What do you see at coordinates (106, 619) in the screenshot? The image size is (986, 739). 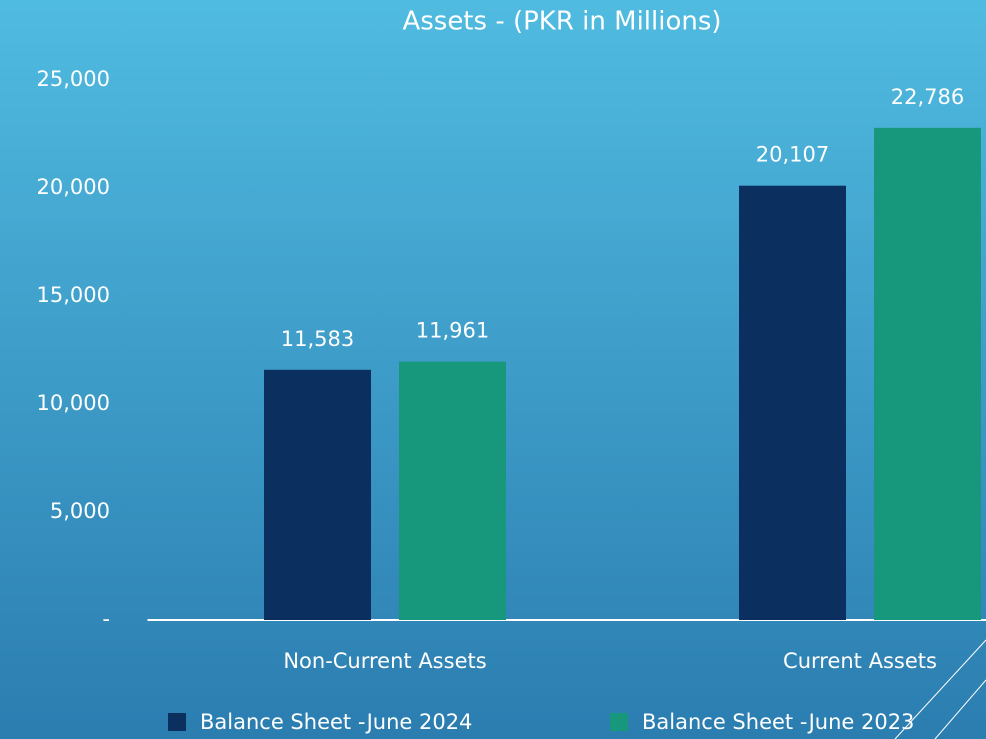 I see `y-tick-label: -` at bounding box center [106, 619].